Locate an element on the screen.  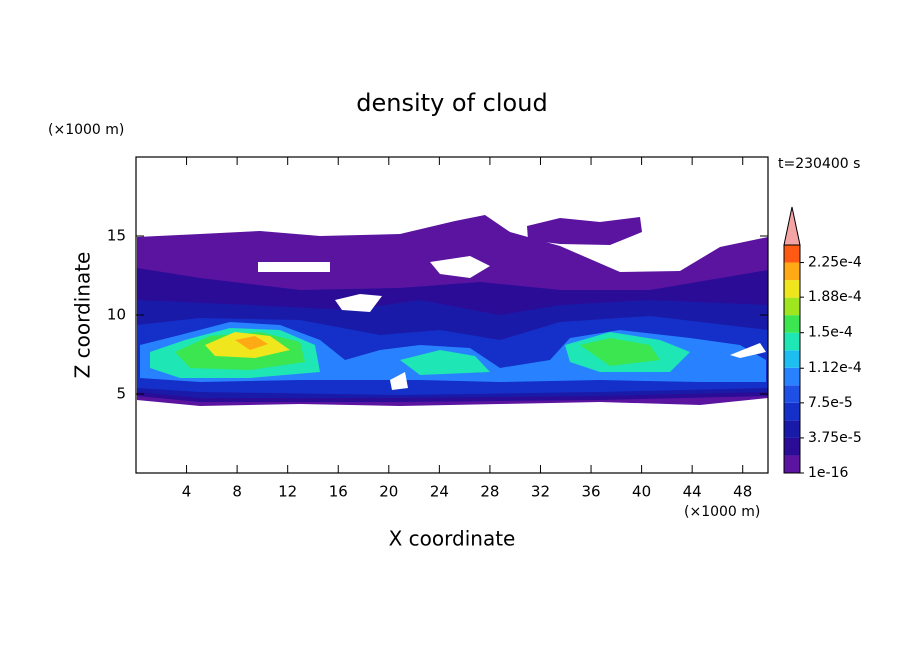
colorbar-tick-label: 1e-16 is located at coordinates (828, 473).